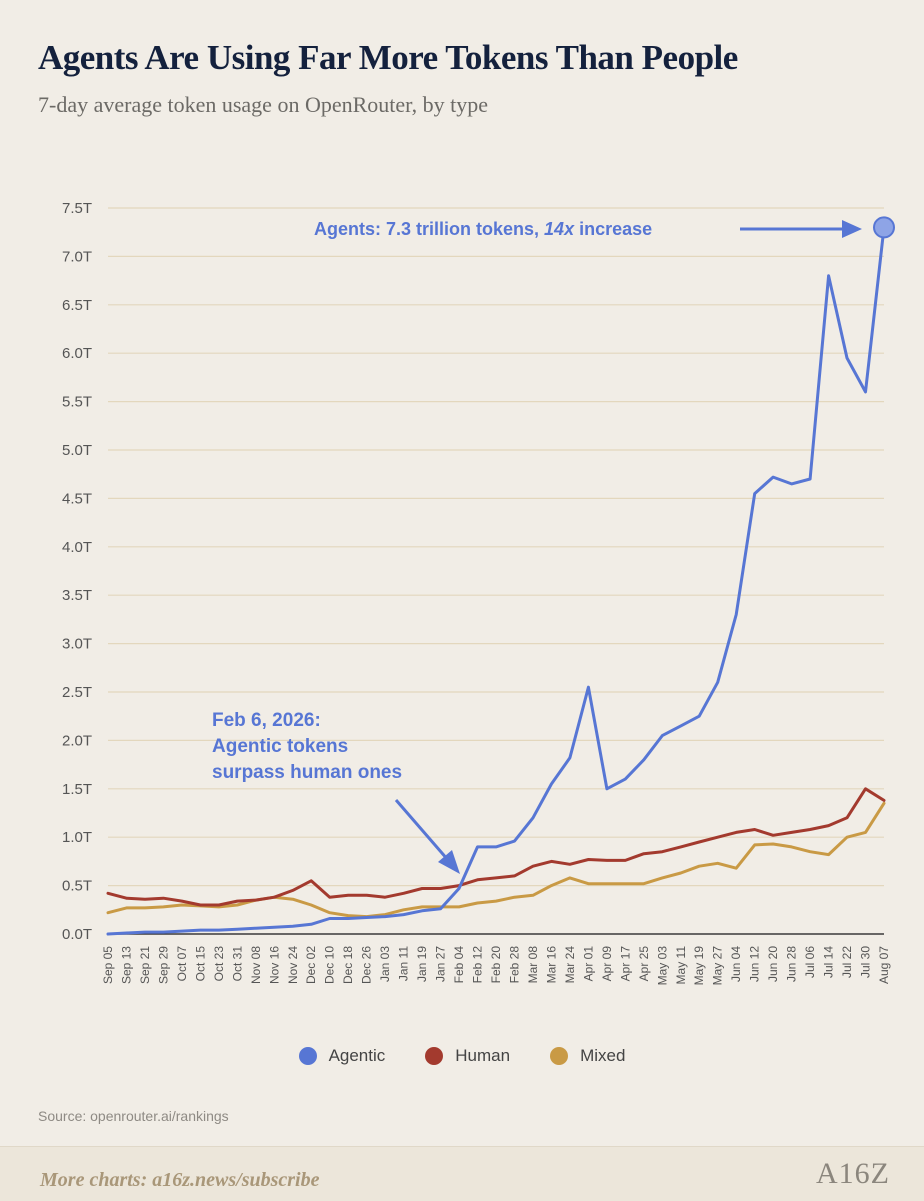 This screenshot has width=924, height=1201. What do you see at coordinates (256, 965) in the screenshot?
I see `x-tick-label: Nov 08` at bounding box center [256, 965].